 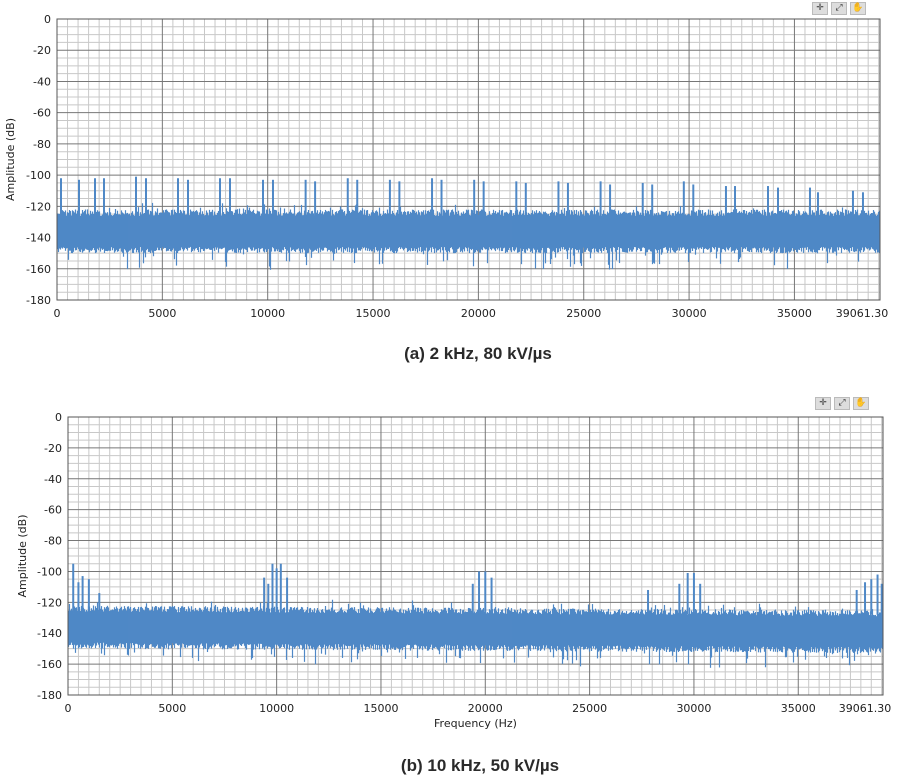 I want to click on graph-toolbar-a: ✛ ⤢ ✋, so click(x=839, y=8).